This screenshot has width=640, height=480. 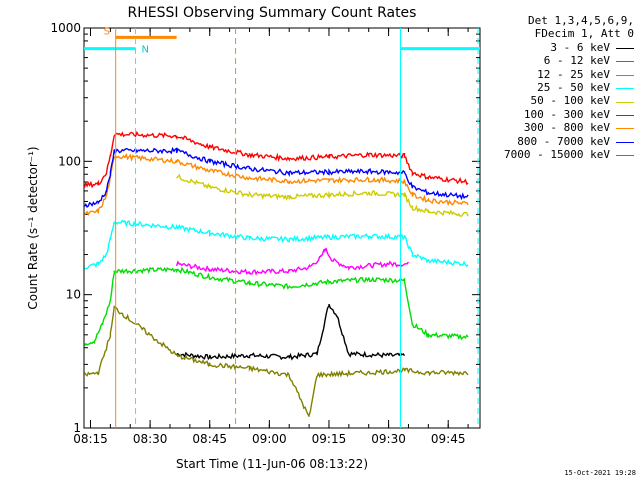 I want to click on legend-entry: 100 - 300 keV, so click(x=549, y=114).